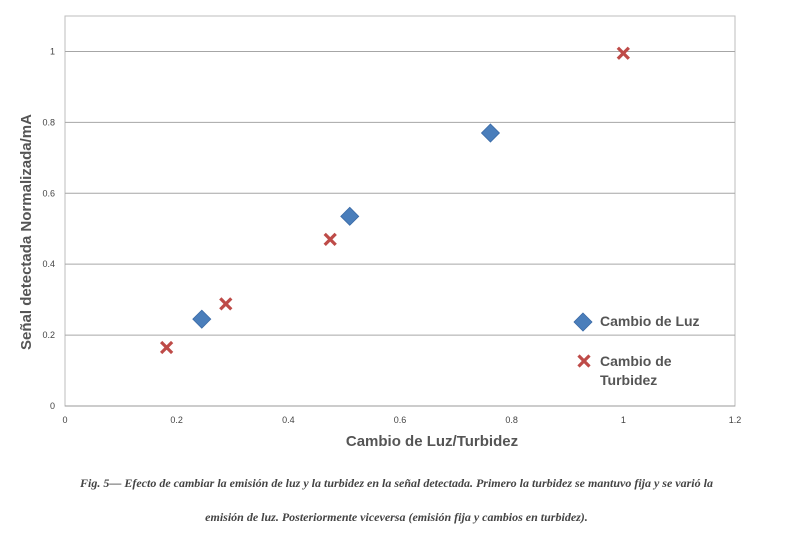 The image size is (793, 538). I want to click on legend-x-shape, so click(584, 361).